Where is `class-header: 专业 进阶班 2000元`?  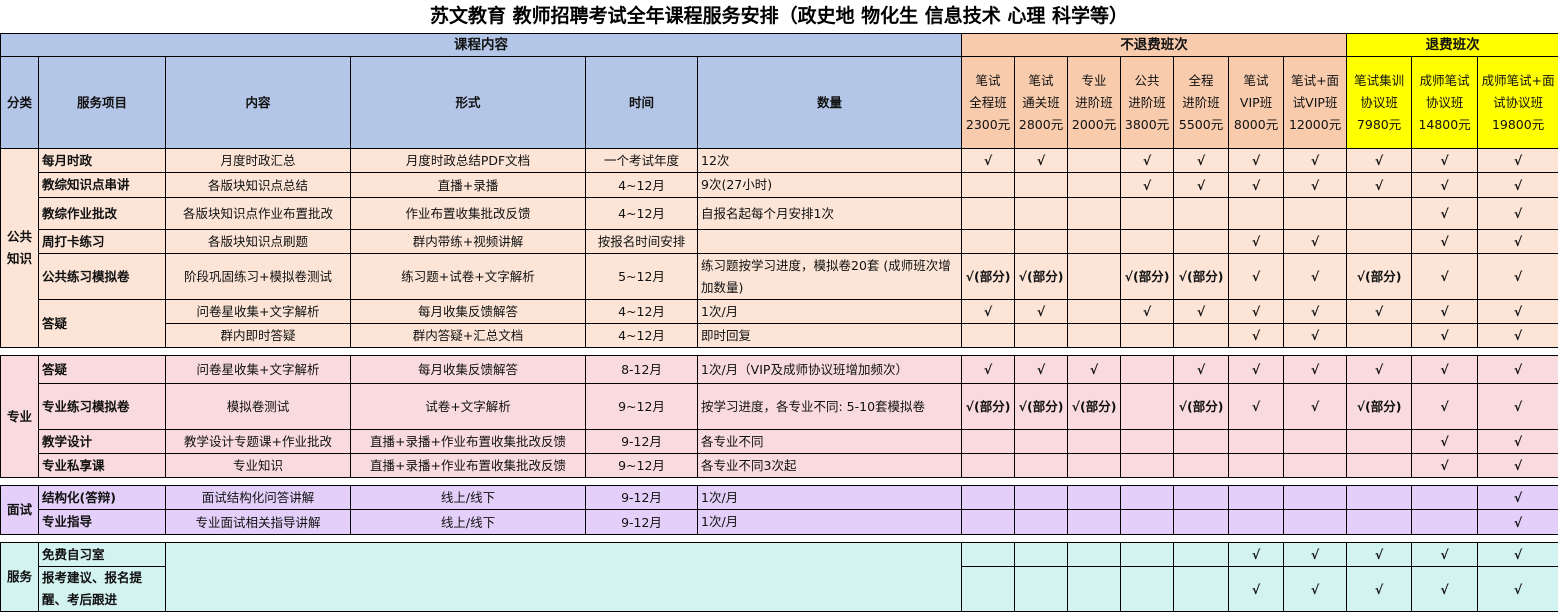 class-header: 专业 进阶班 2000元 is located at coordinates (1094, 102).